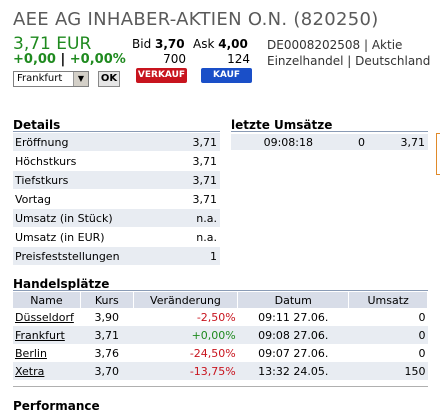  What do you see at coordinates (40, 78) in the screenshot?
I see `exchange-select-value: Frankfurt` at bounding box center [40, 78].